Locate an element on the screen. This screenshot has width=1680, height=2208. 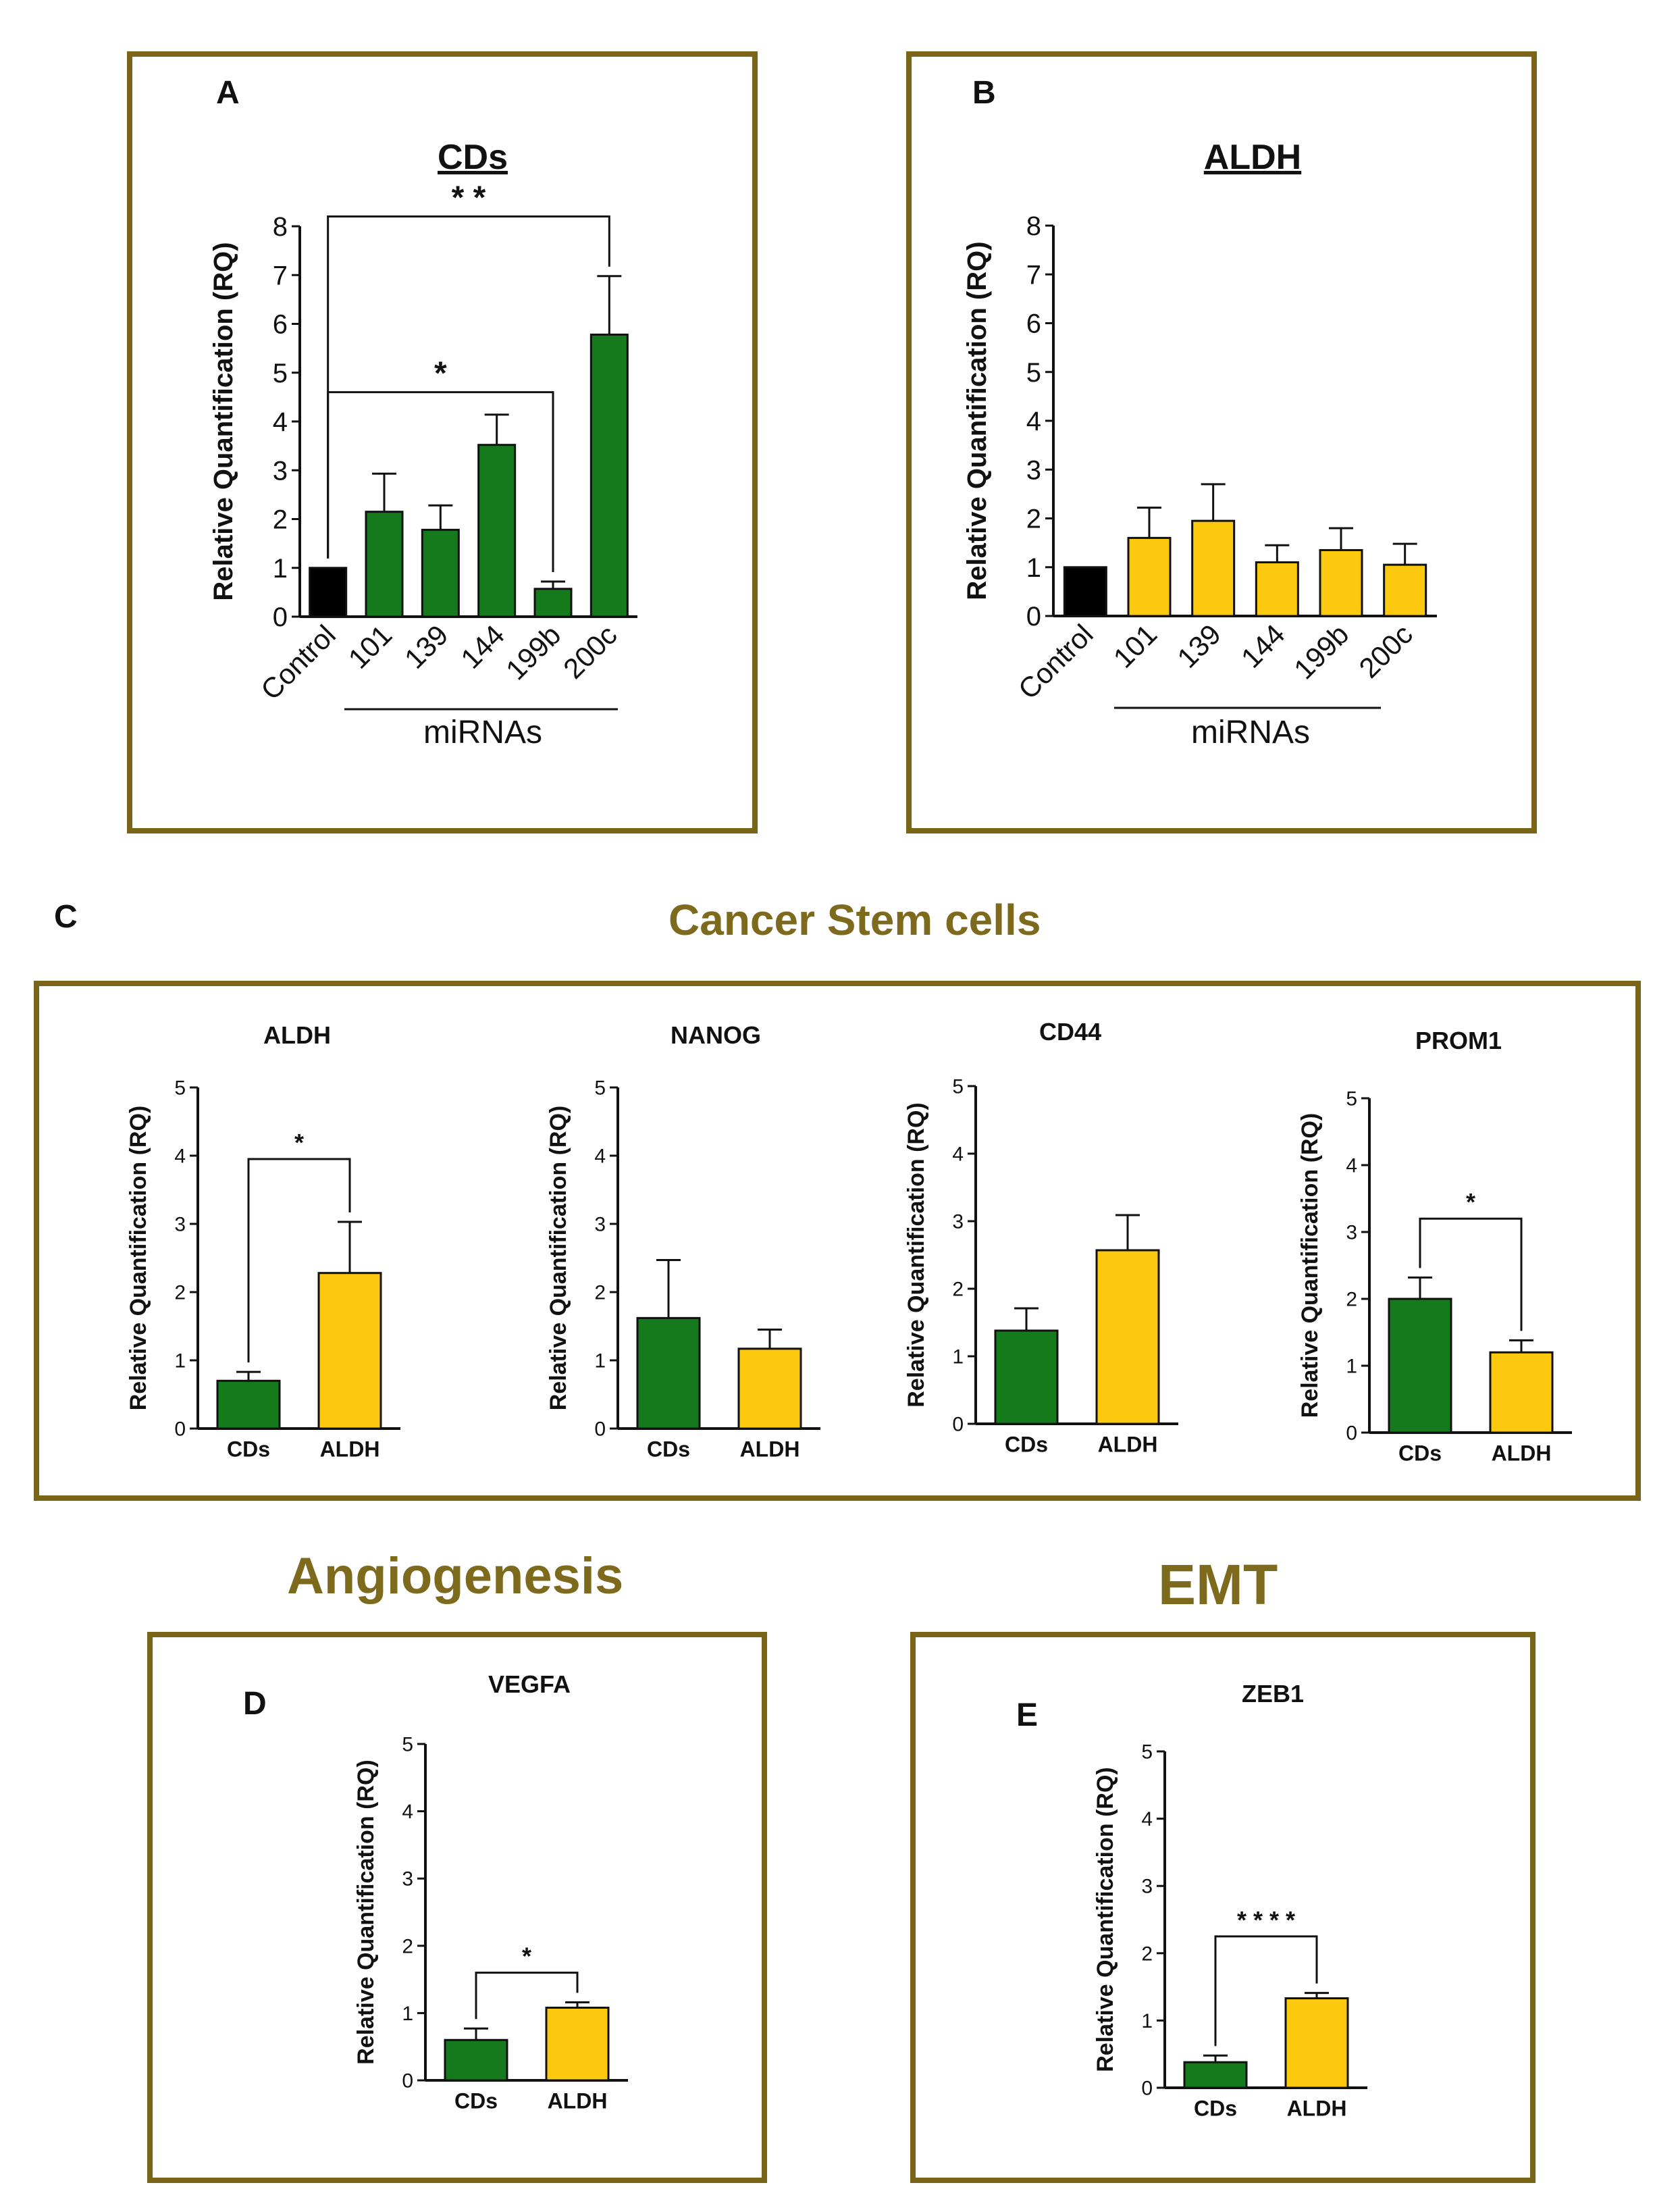
chart-c4-category-label: ALDH is located at coordinates (1522, 1454).